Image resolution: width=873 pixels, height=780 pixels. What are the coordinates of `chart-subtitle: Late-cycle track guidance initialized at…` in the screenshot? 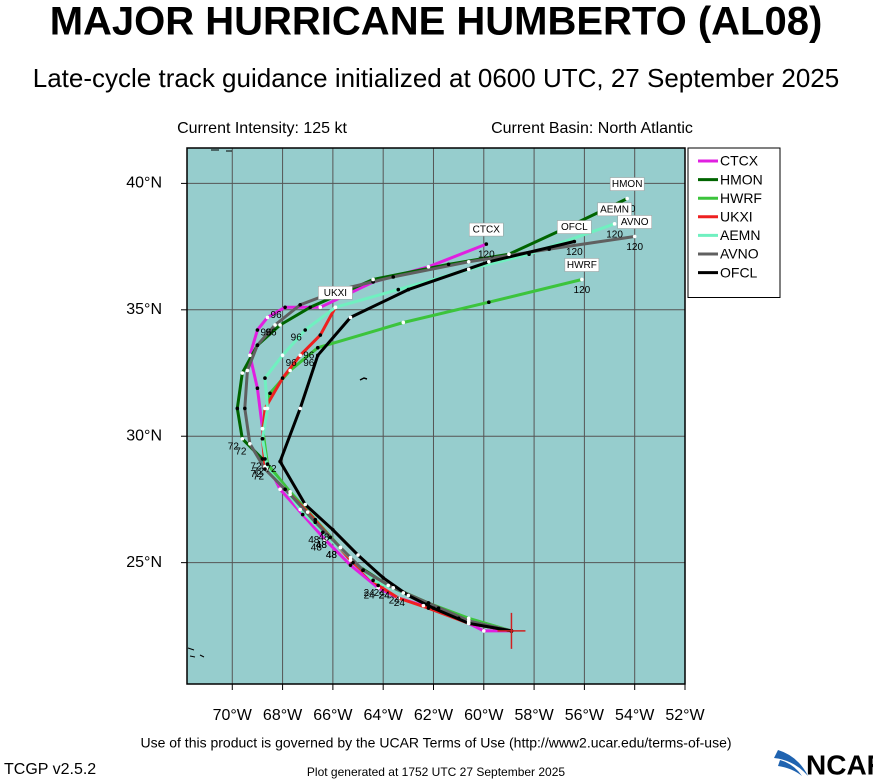 It's located at (436, 78).